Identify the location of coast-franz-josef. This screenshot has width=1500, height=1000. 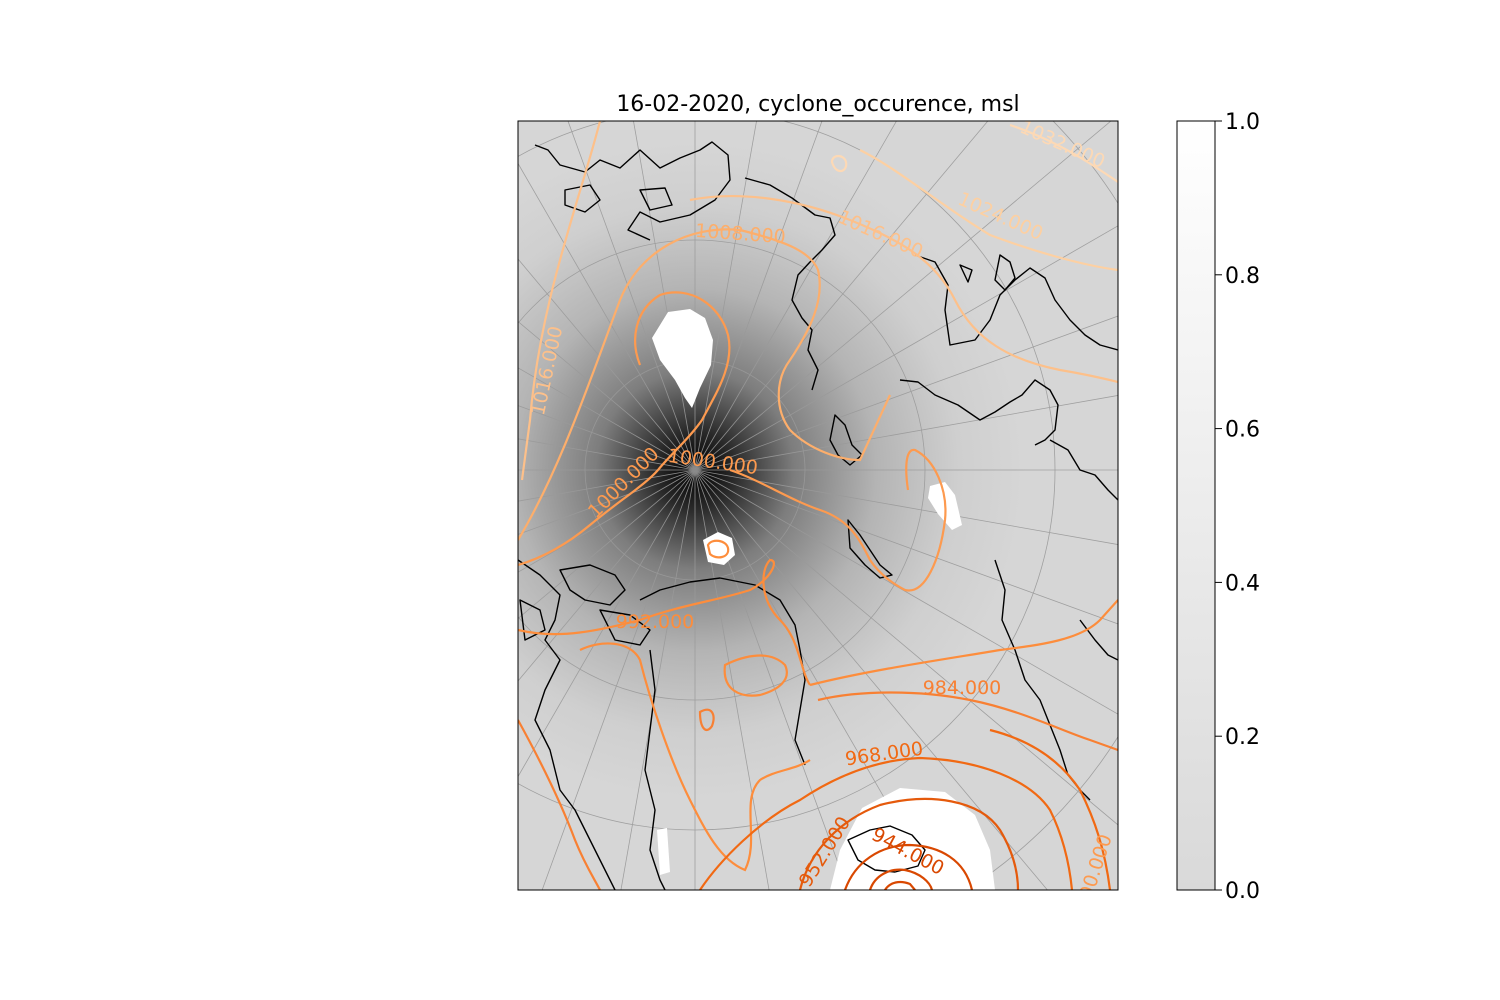
(870, 549).